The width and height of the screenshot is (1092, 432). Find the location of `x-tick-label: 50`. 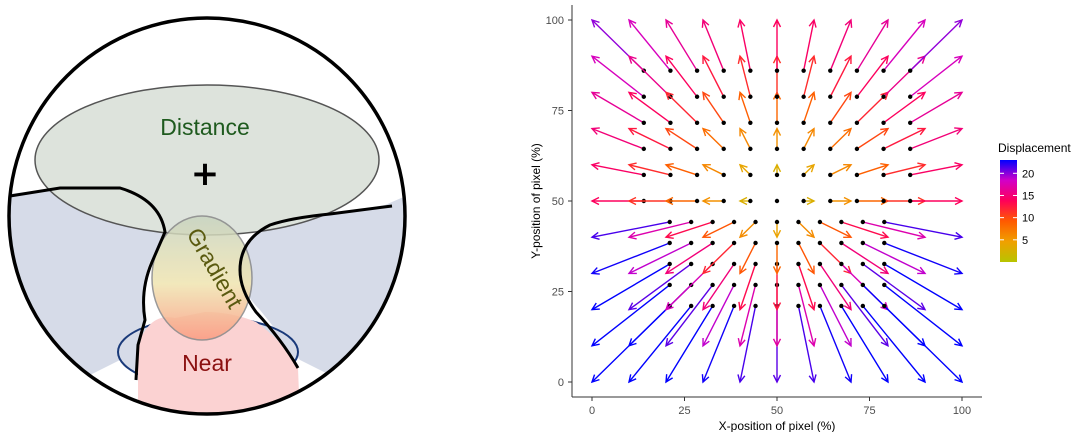

x-tick-label: 50 is located at coordinates (777, 411).